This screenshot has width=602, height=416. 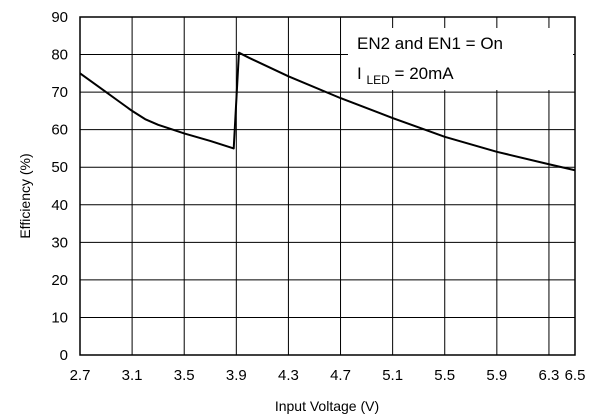 What do you see at coordinates (132, 375) in the screenshot?
I see `x-tick-label-1: 3.1` at bounding box center [132, 375].